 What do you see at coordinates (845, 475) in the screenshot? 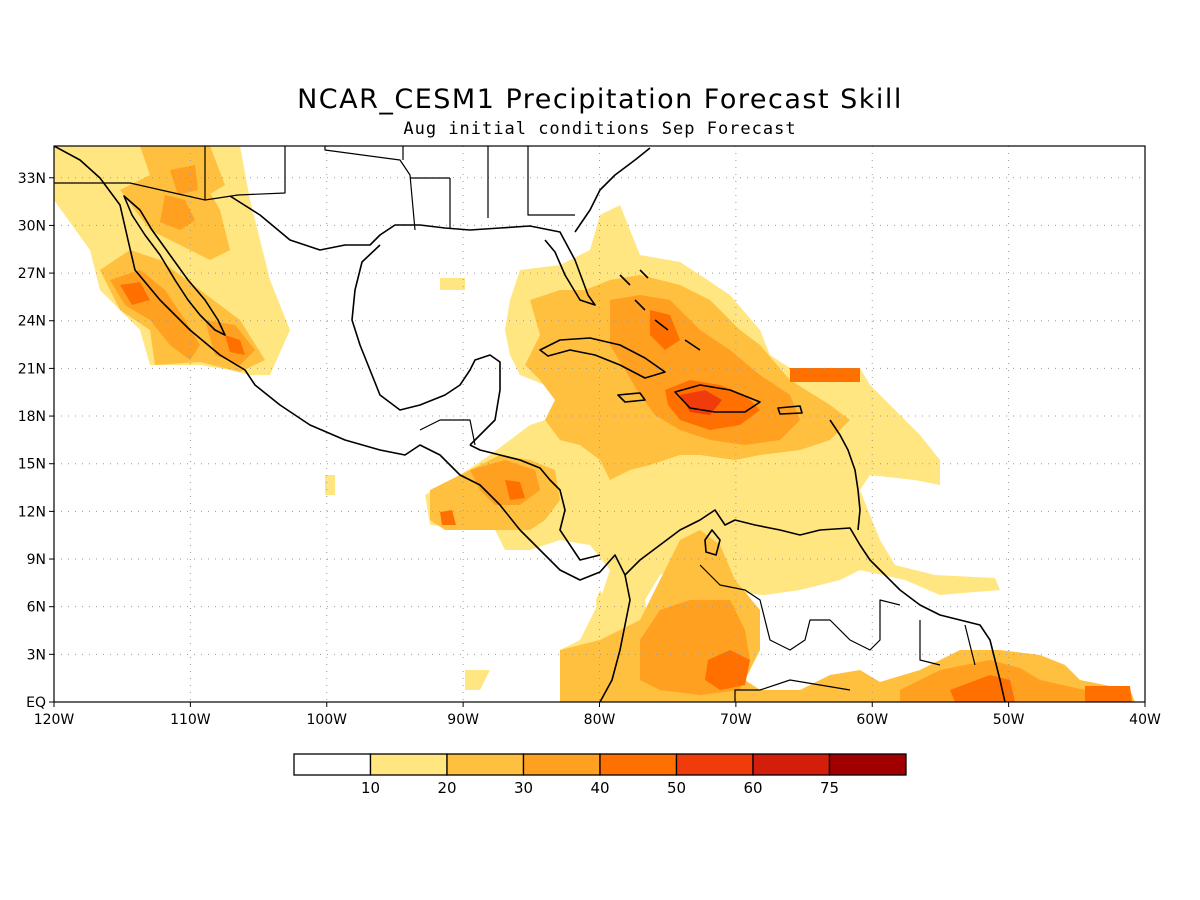
I see `lesser-antilles` at bounding box center [845, 475].